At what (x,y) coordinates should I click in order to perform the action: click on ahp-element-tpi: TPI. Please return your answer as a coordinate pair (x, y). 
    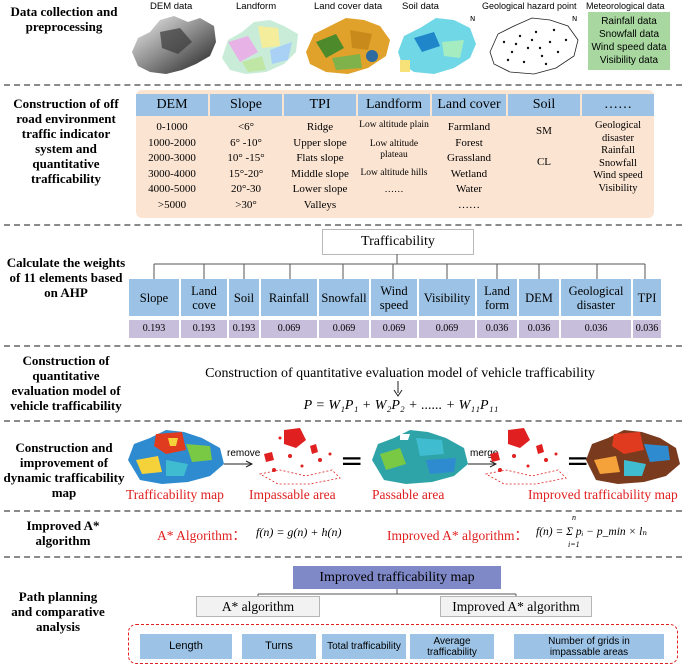
    Looking at the image, I should click on (647, 297).